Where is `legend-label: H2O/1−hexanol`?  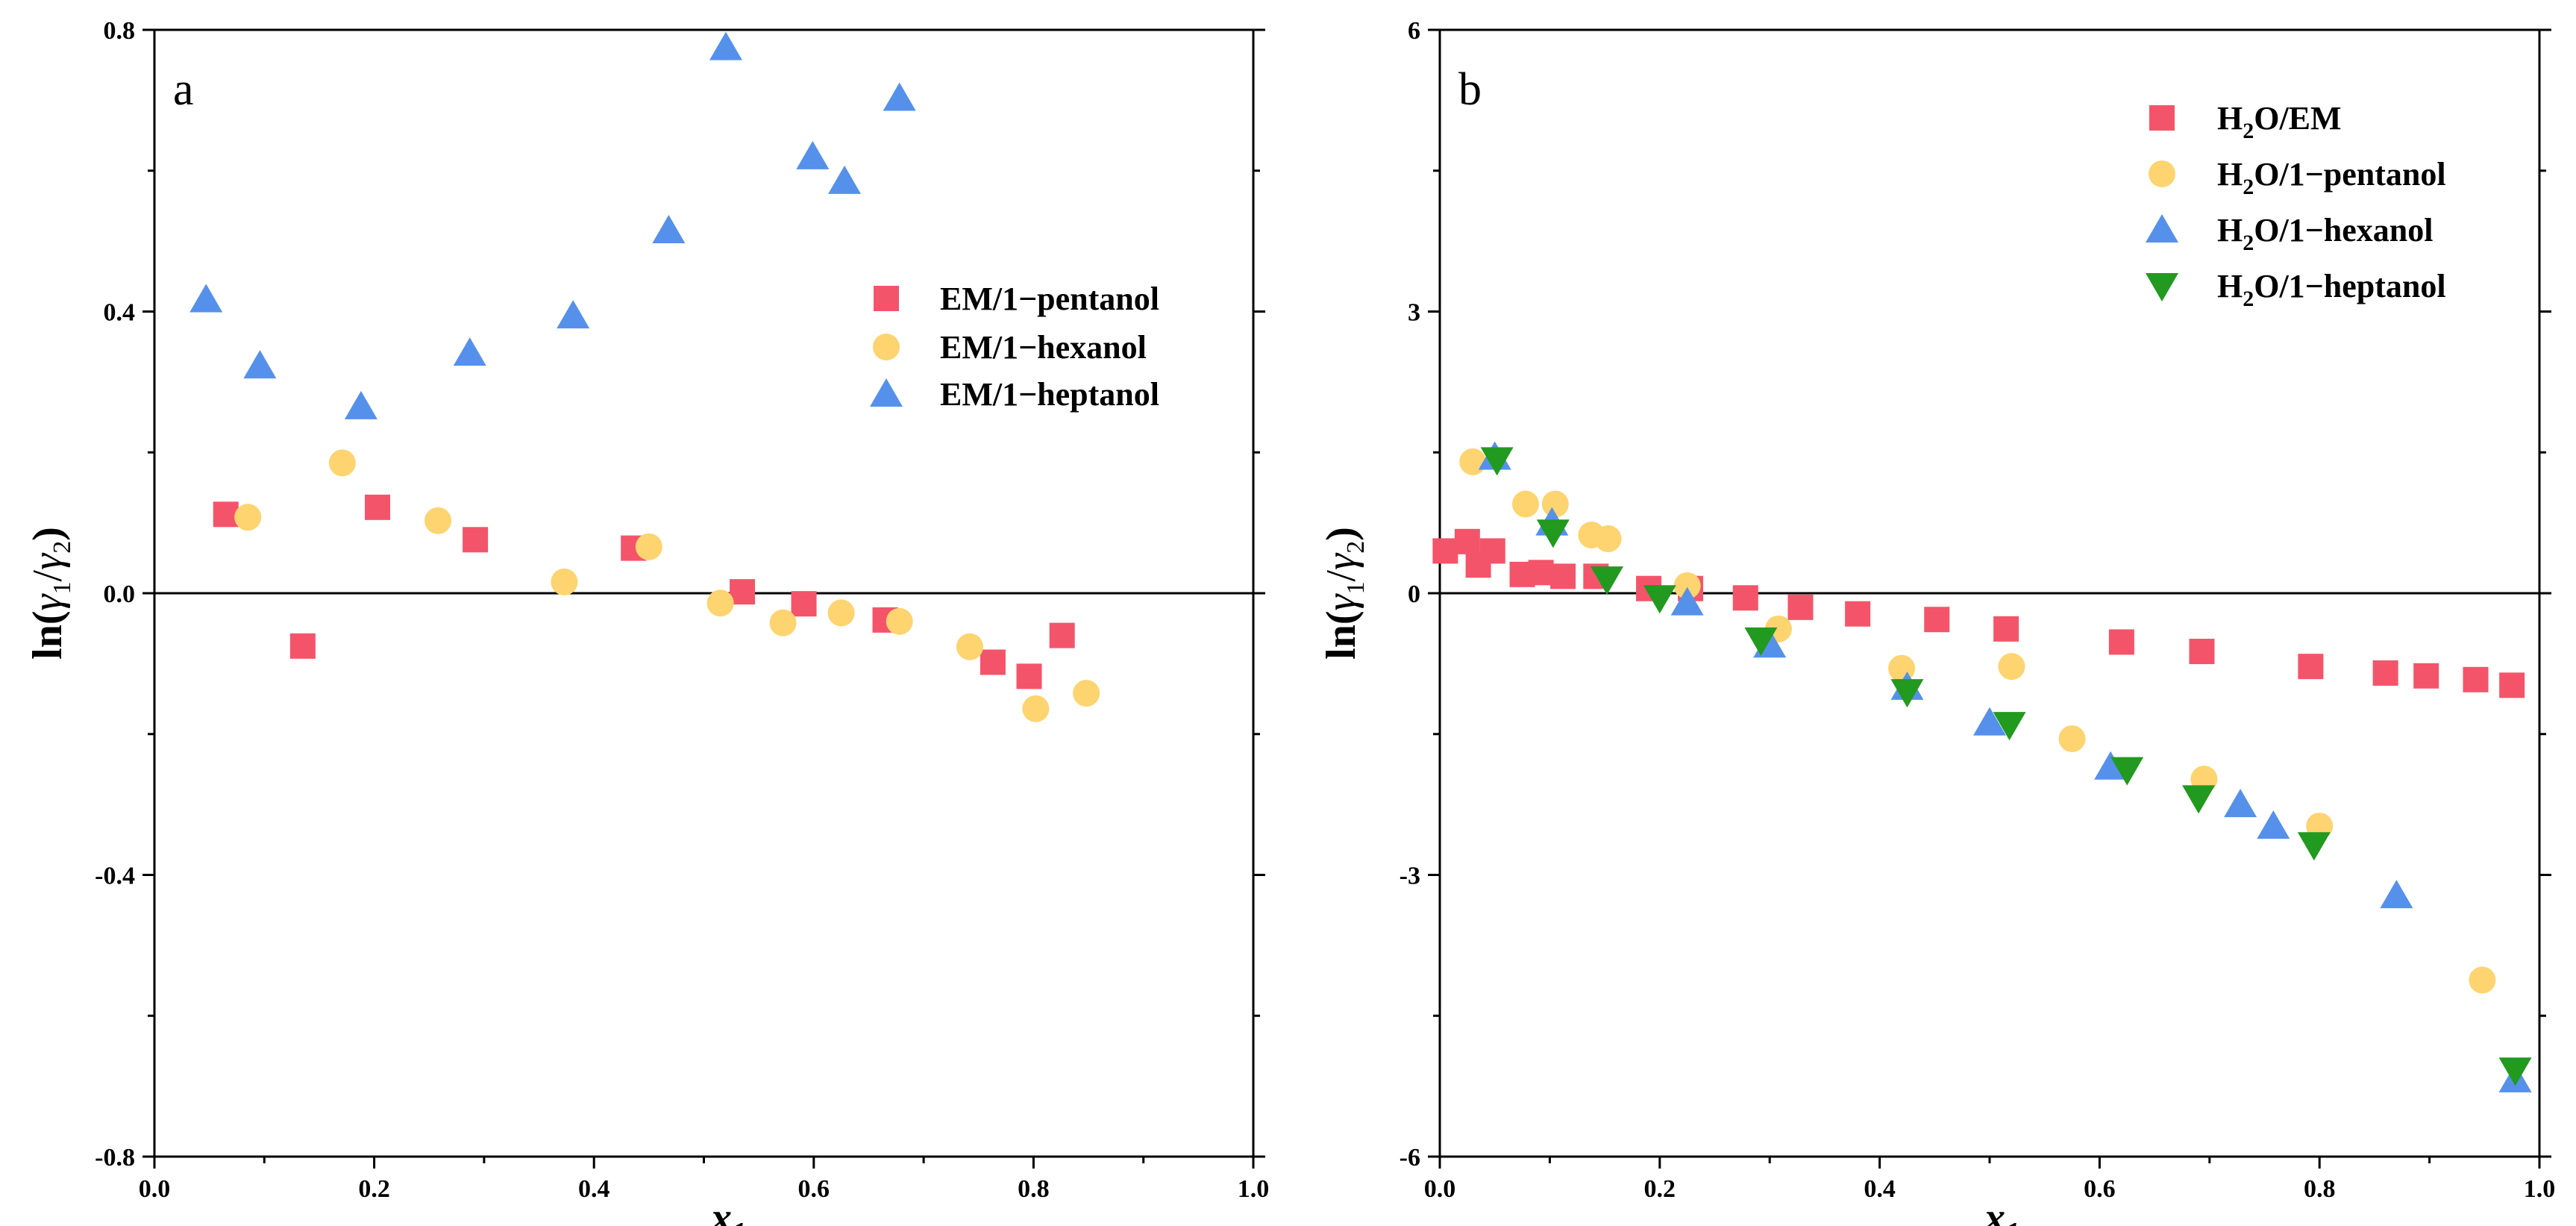 legend-label: H2O/1−hexanol is located at coordinates (2325, 233).